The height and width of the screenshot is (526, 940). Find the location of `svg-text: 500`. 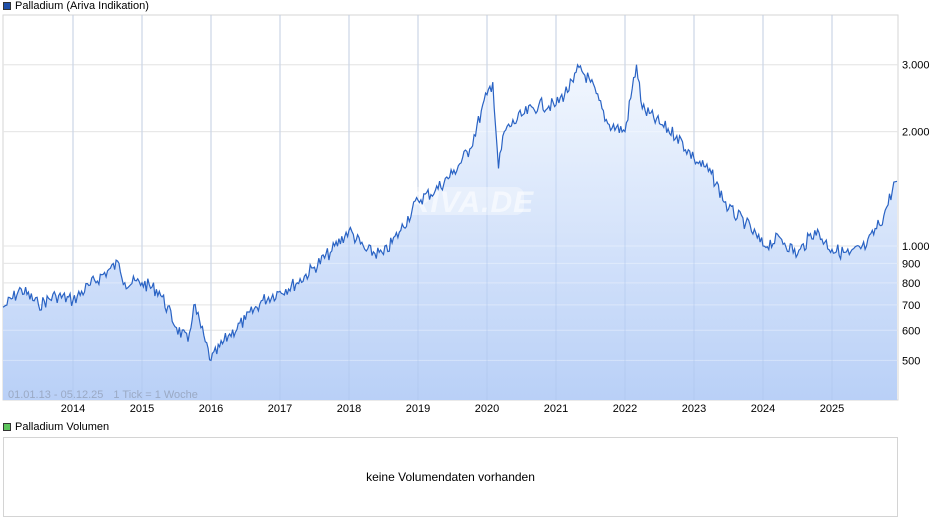

svg-text: 500 is located at coordinates (911, 361).